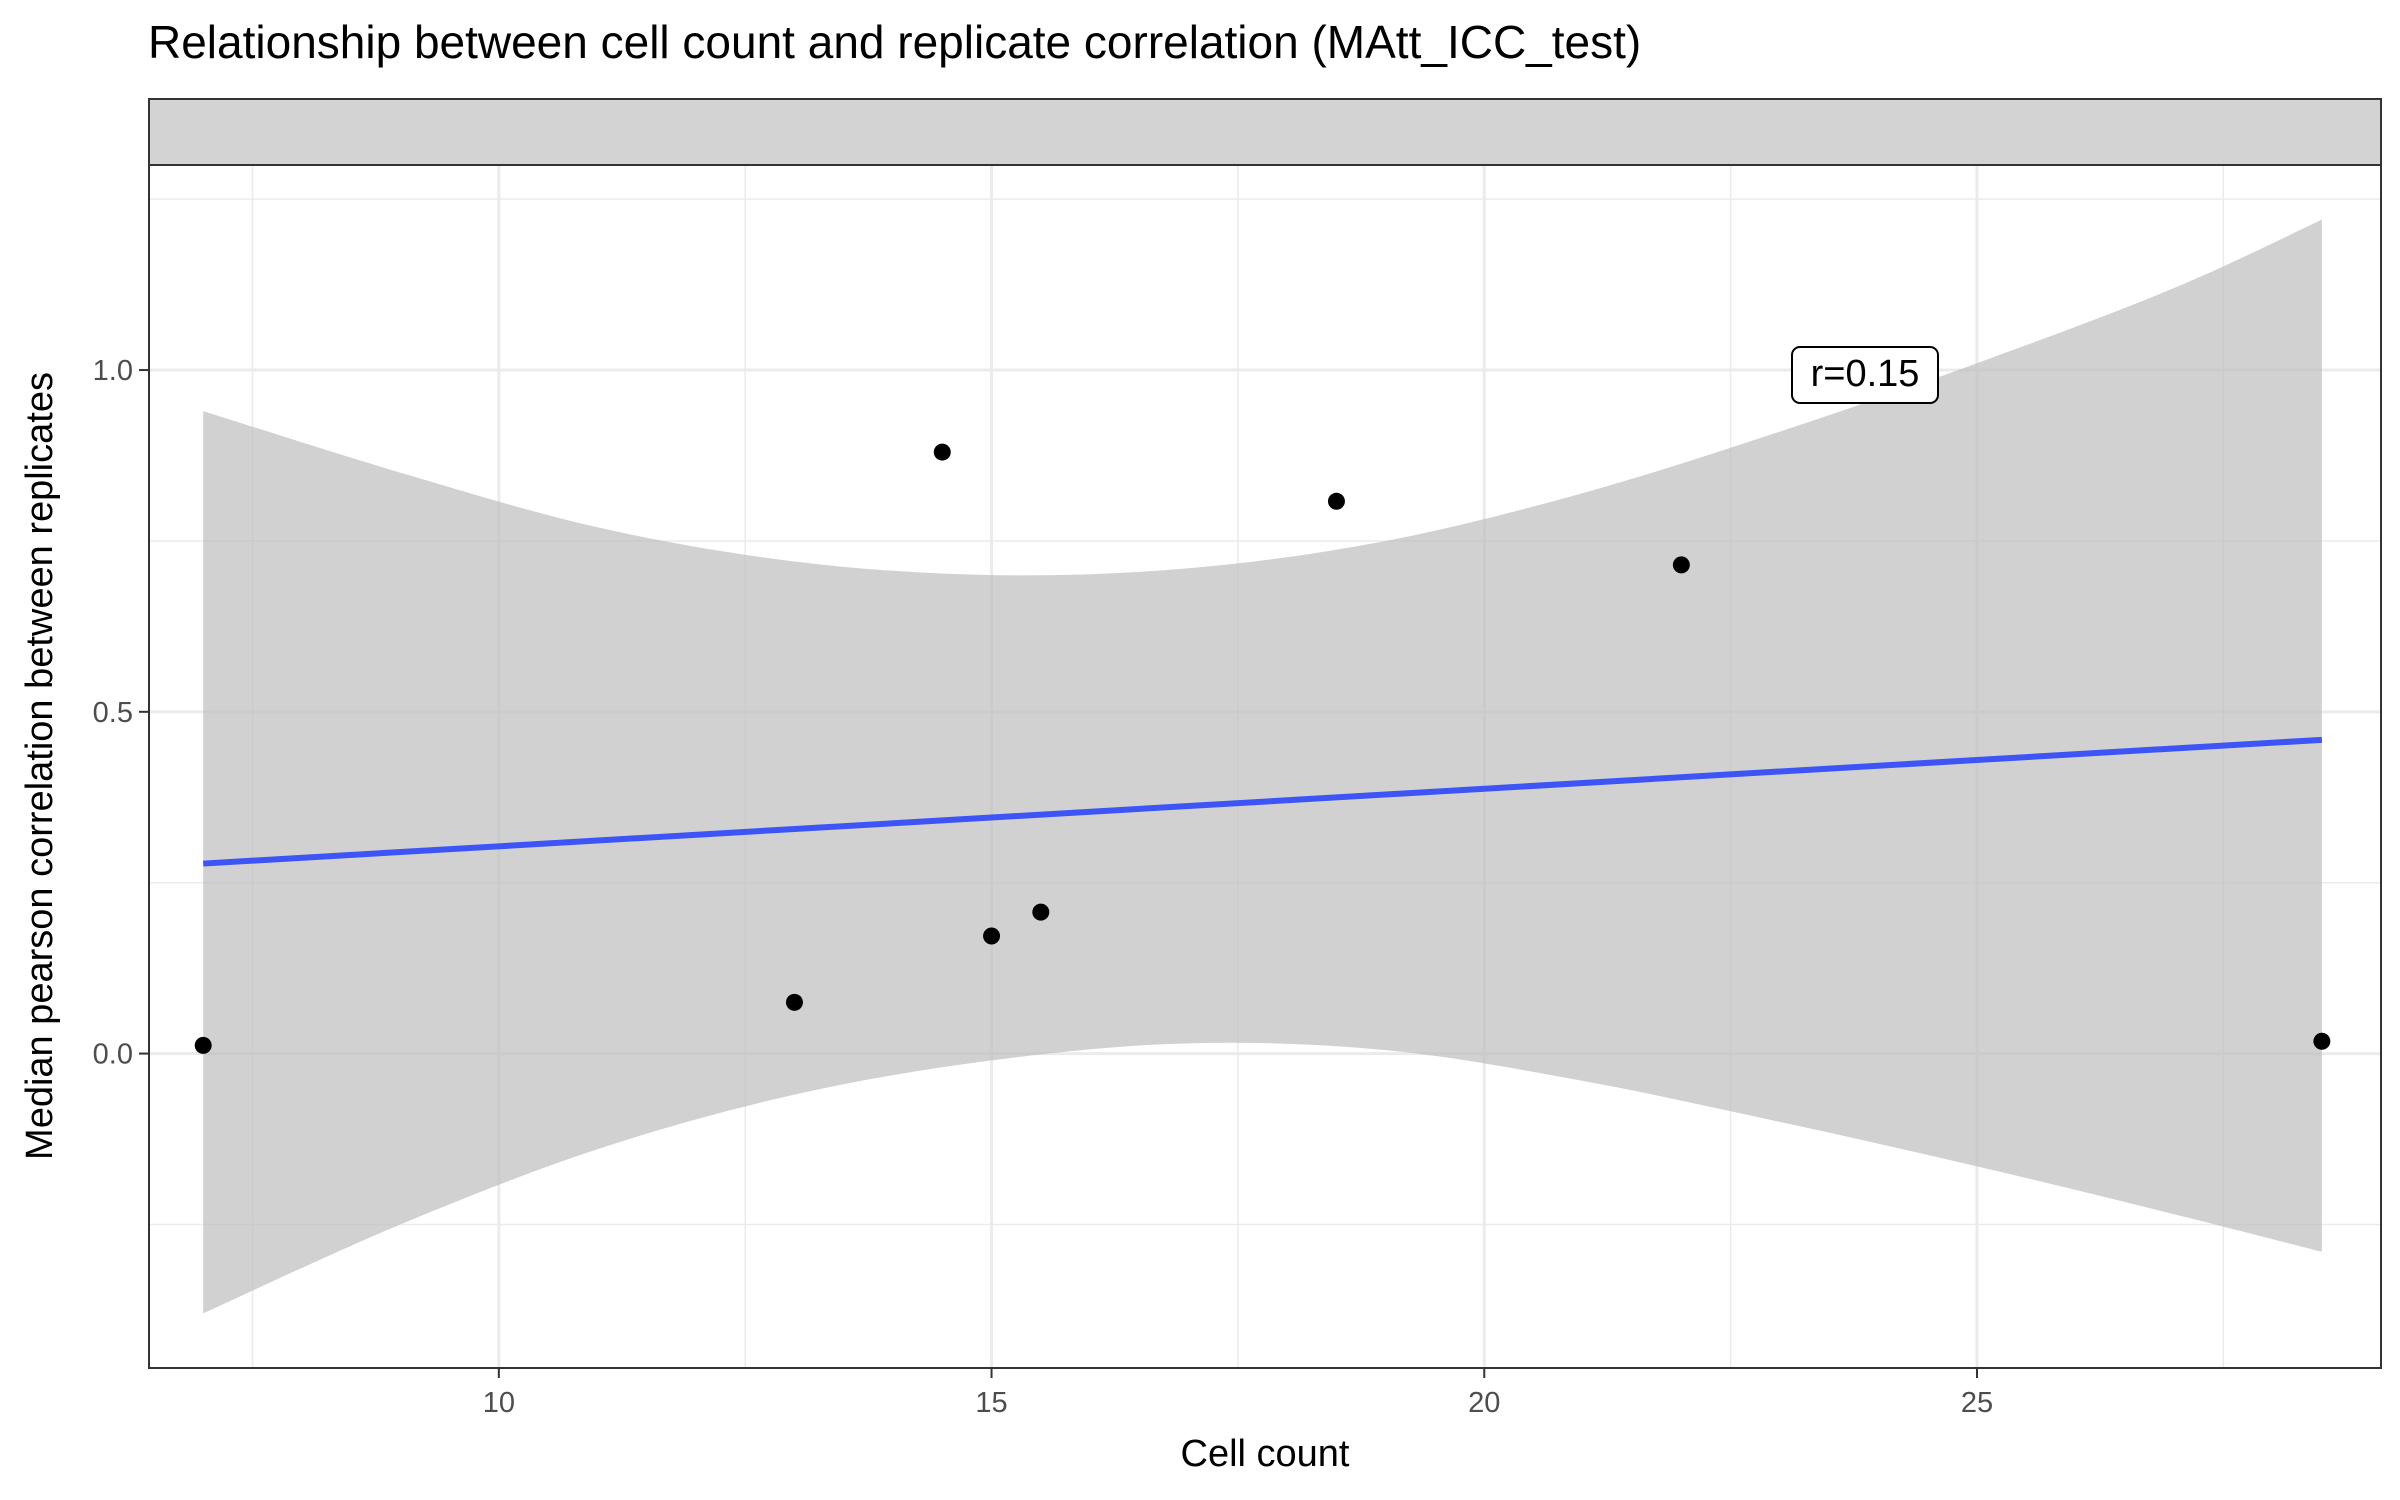 The width and height of the screenshot is (2400, 1500). What do you see at coordinates (1484, 1403) in the screenshot?
I see `x-tick-label: 20` at bounding box center [1484, 1403].